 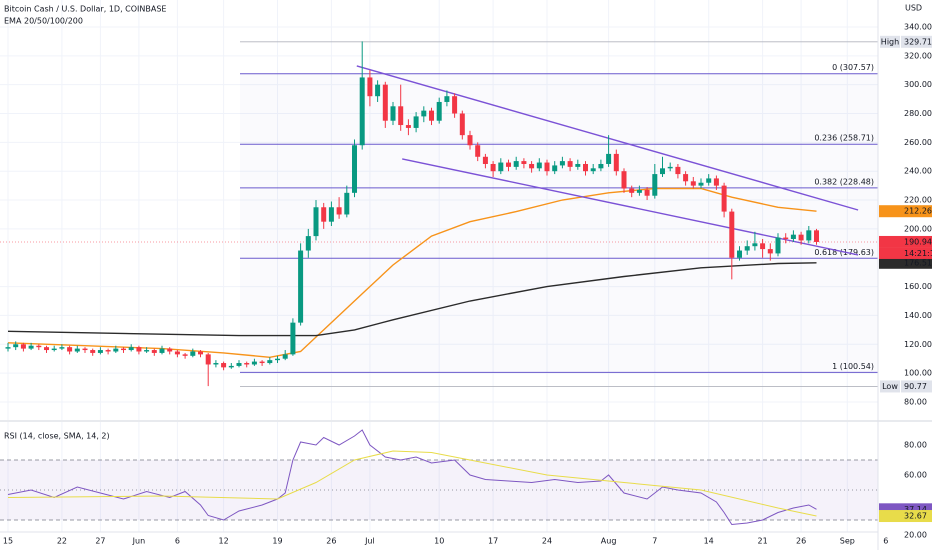 I want to click on x-tick-label: Jul, so click(x=369, y=541).